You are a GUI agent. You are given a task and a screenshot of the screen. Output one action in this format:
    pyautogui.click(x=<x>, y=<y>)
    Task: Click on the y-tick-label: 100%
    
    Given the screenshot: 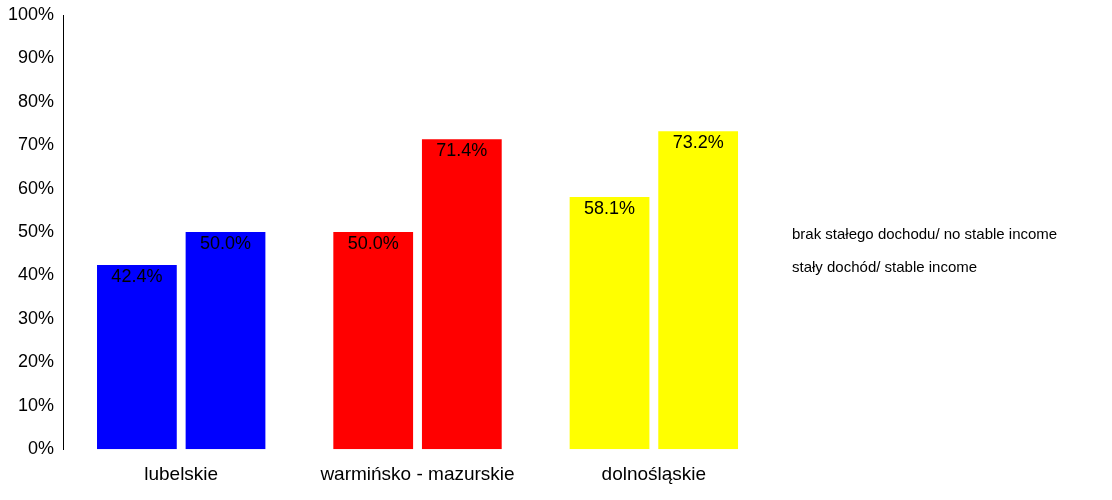 What is the action you would take?
    pyautogui.click(x=31, y=13)
    